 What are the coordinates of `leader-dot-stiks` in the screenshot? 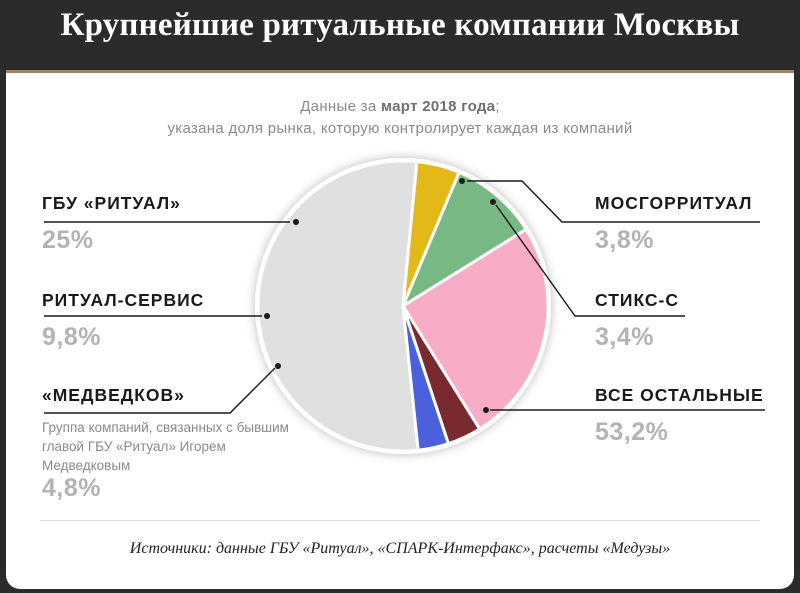 It's located at (493, 202).